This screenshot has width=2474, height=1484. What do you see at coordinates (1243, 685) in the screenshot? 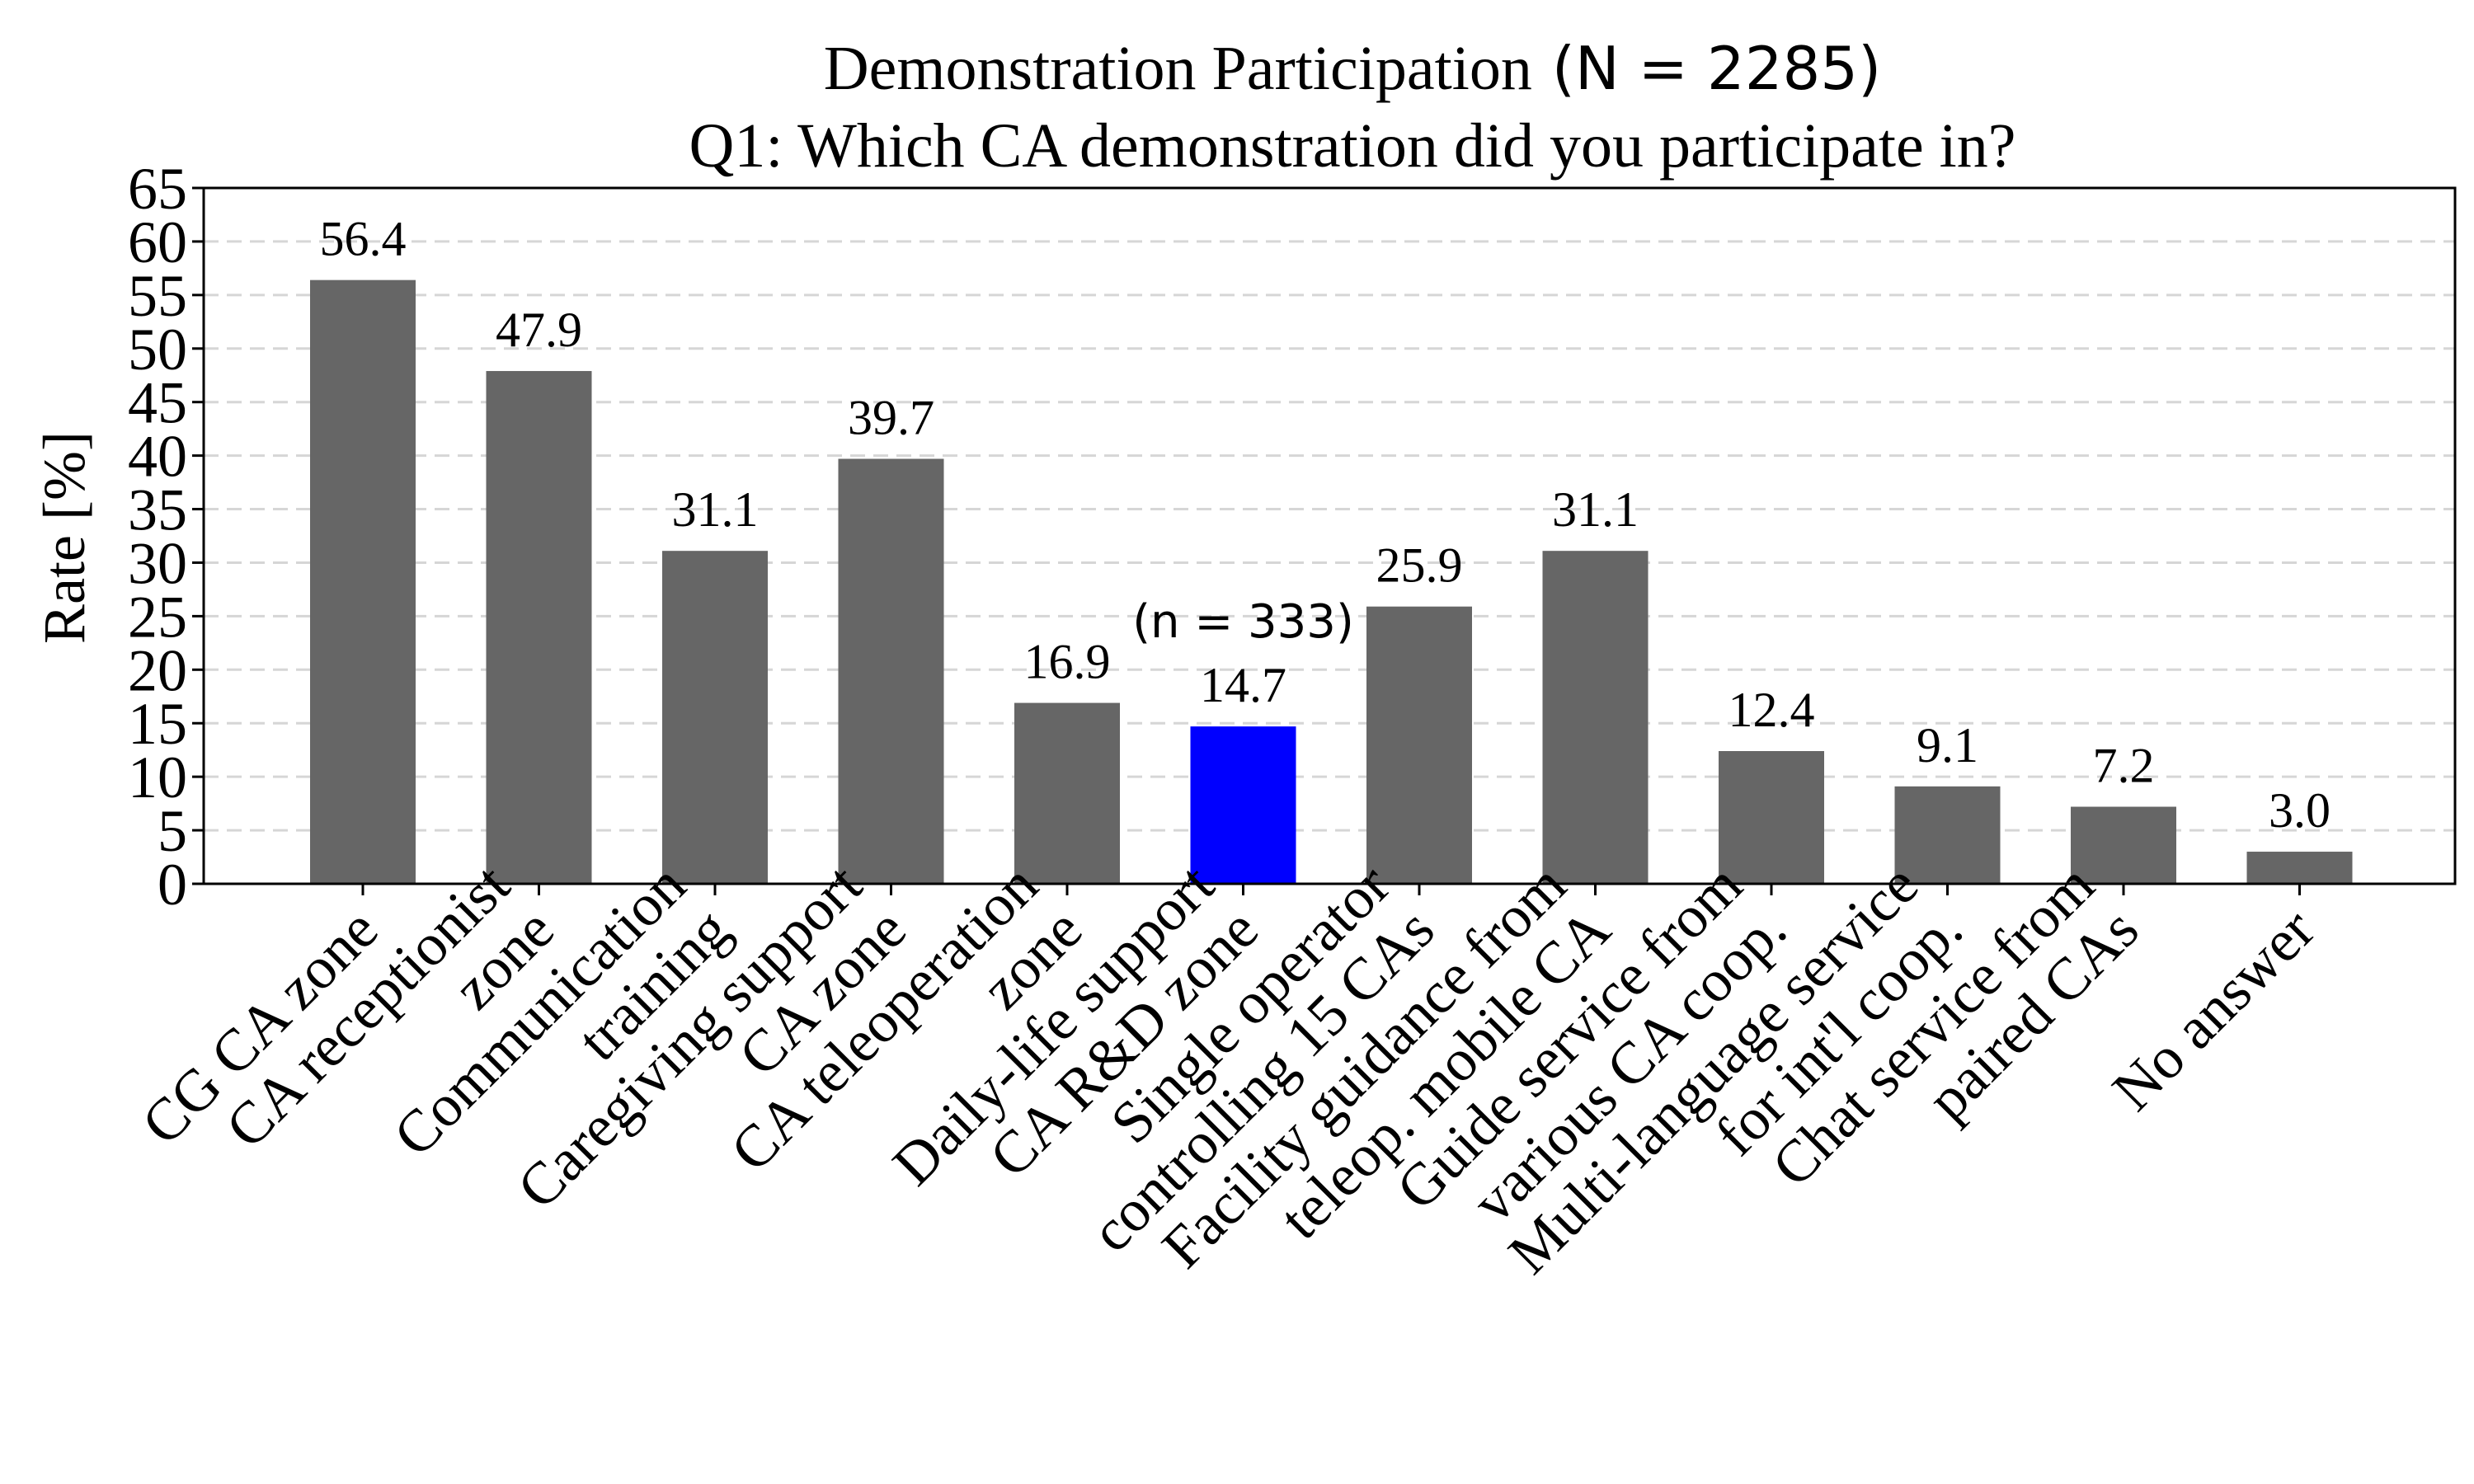
I see `data-label: 14.7` at bounding box center [1243, 685].